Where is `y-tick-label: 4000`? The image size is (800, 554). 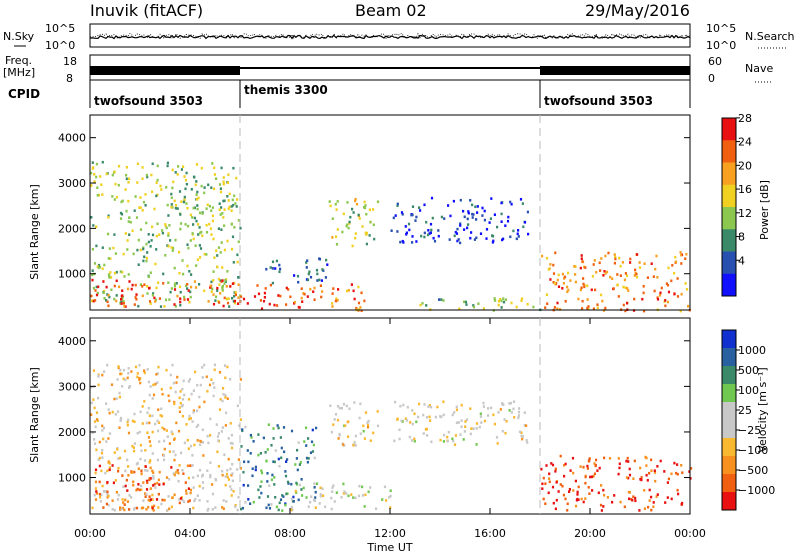 y-tick-label: 4000 is located at coordinates (72, 138).